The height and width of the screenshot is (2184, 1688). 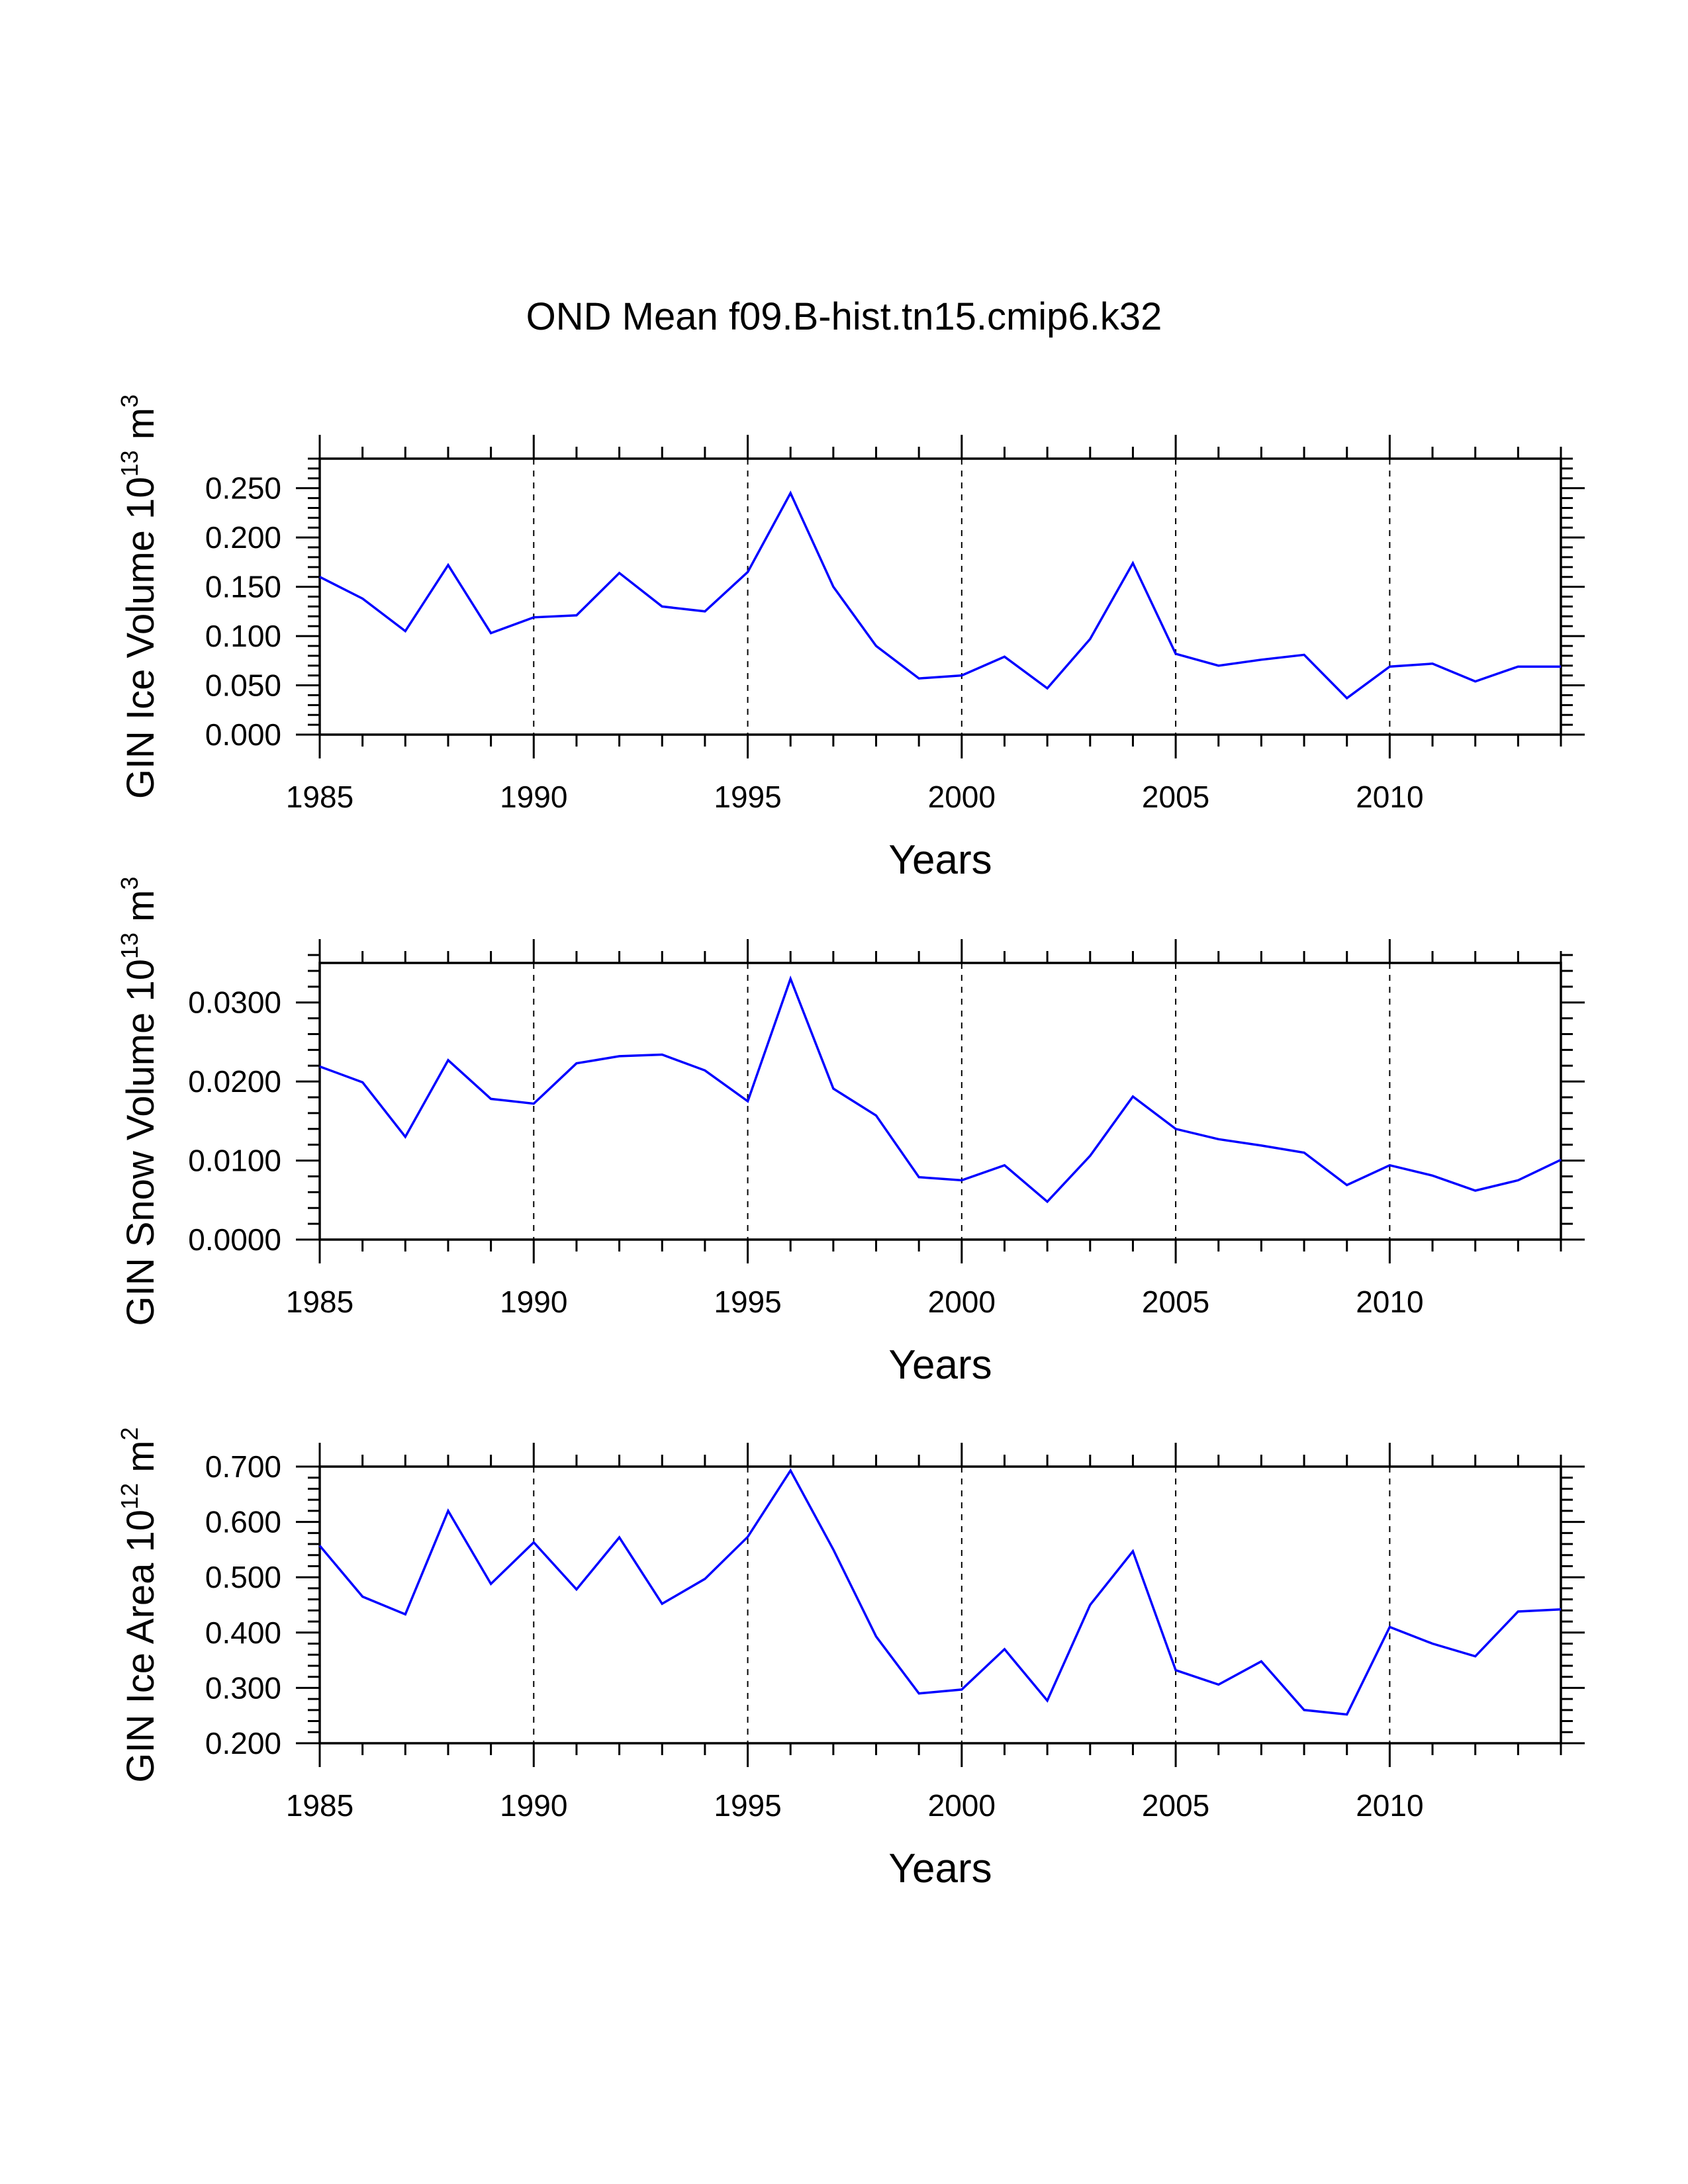 I want to click on y-tick-label: 0.300, so click(x=243, y=1687).